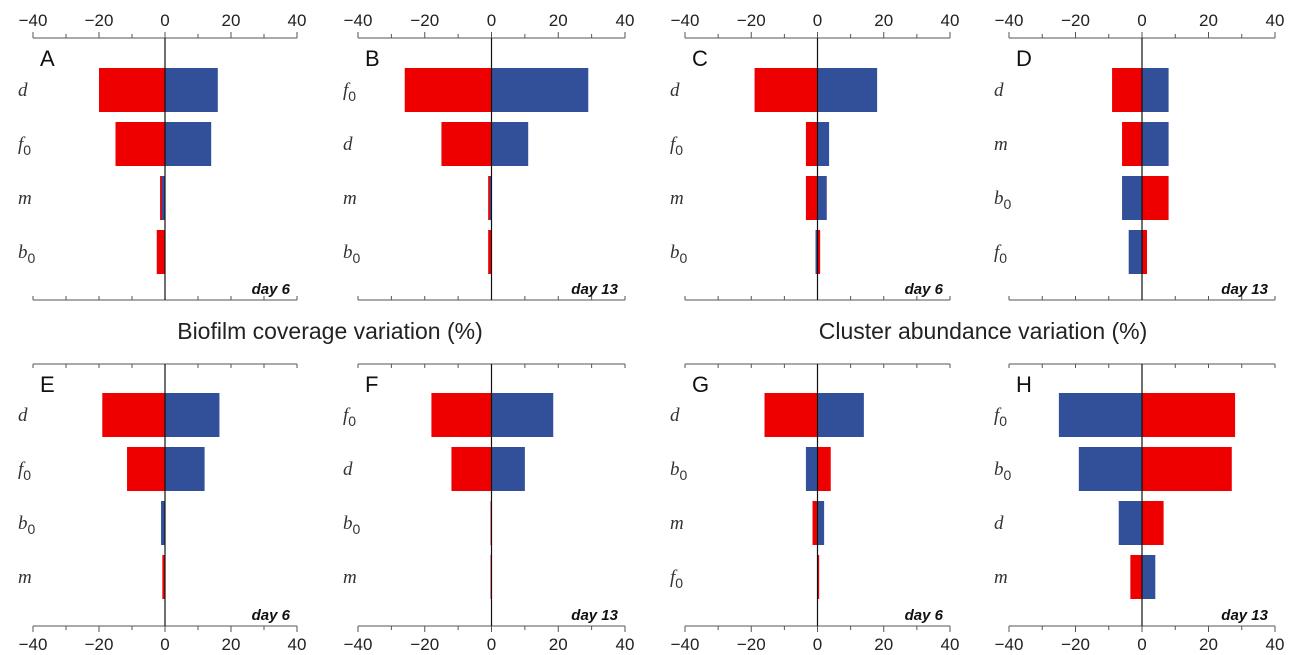 This screenshot has height=655, width=1300. Describe the element at coordinates (371, 384) in the screenshot. I see `panel-letter: F` at that location.